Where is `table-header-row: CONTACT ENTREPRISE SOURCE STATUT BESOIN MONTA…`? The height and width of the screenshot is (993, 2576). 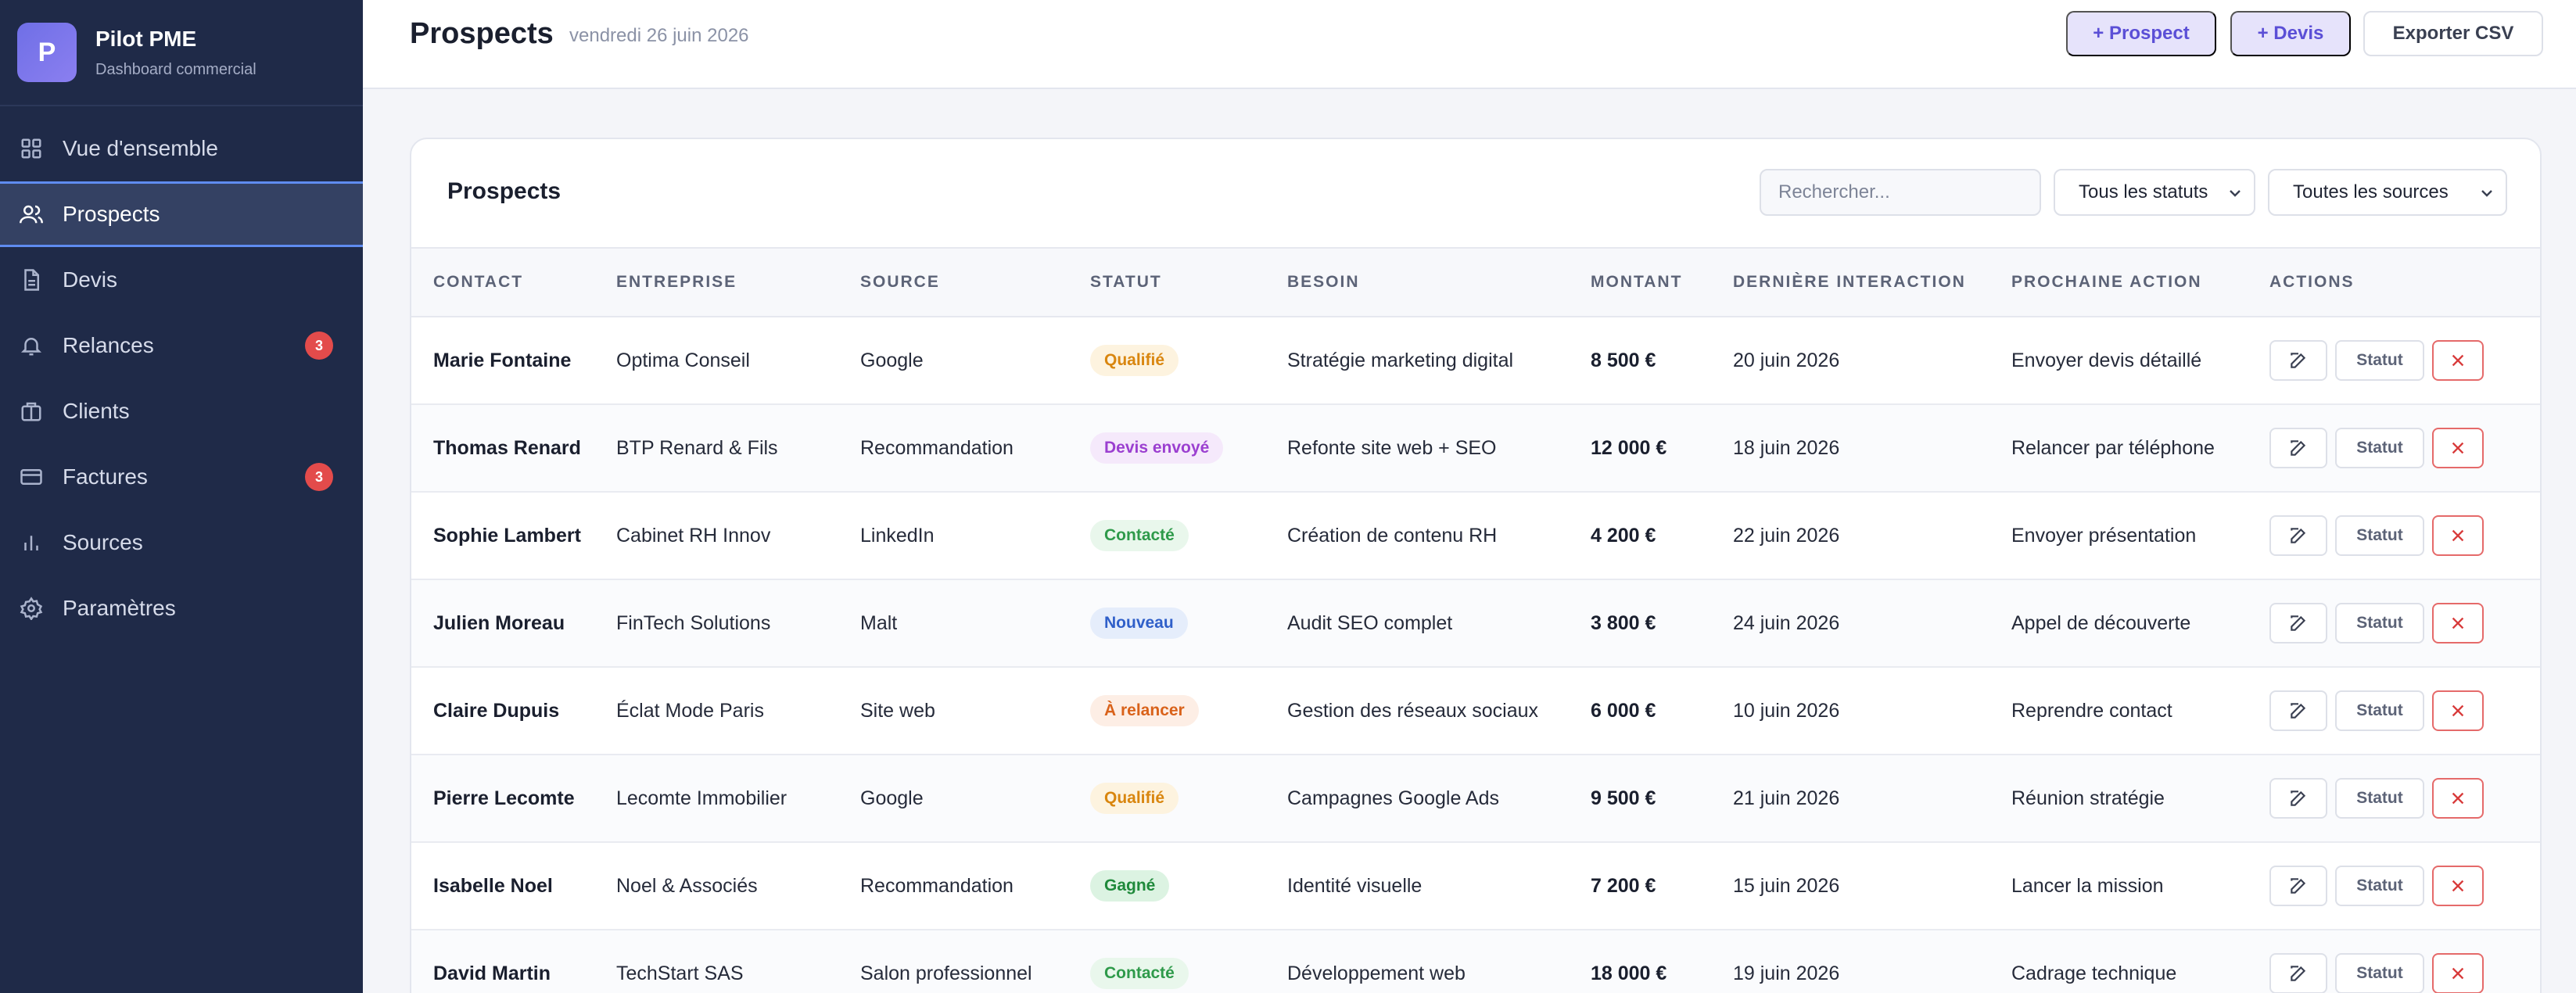
table-header-row: CONTACT ENTREPRISE SOURCE STATUT BESOIN MONTA… is located at coordinates (1475, 282).